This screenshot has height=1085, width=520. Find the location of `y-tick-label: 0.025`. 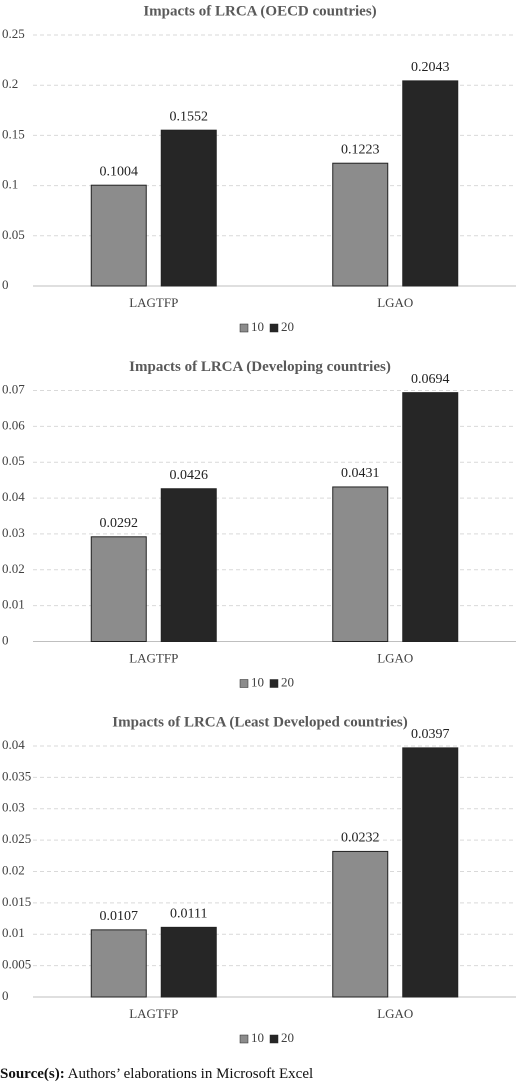

y-tick-label: 0.025 is located at coordinates (16, 838).